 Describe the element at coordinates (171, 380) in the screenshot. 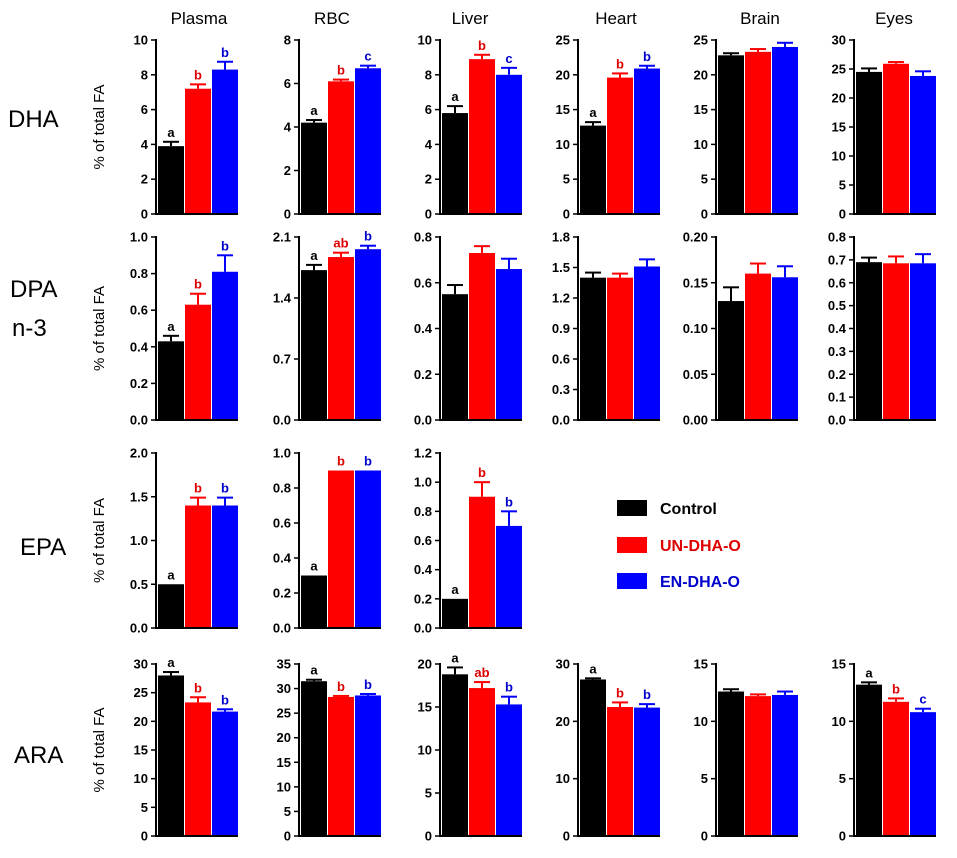

I see `panel-1-0-bar-control` at that location.